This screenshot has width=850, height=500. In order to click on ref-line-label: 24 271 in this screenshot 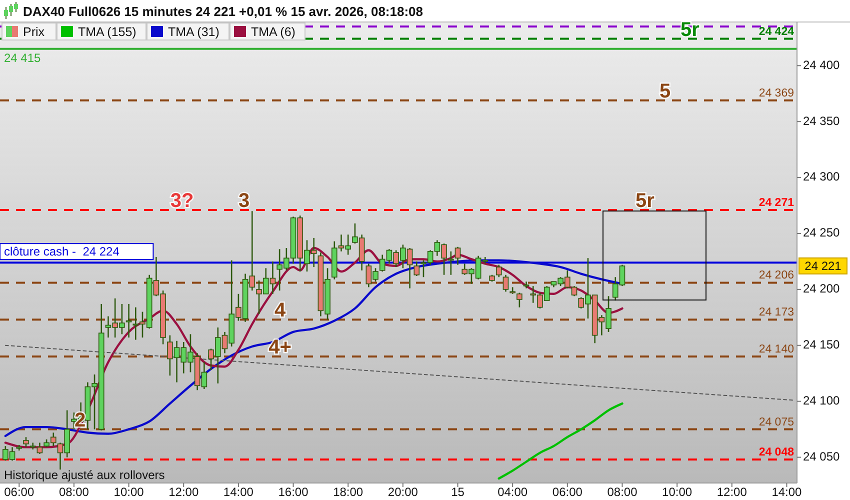, I will do `click(776, 202)`.